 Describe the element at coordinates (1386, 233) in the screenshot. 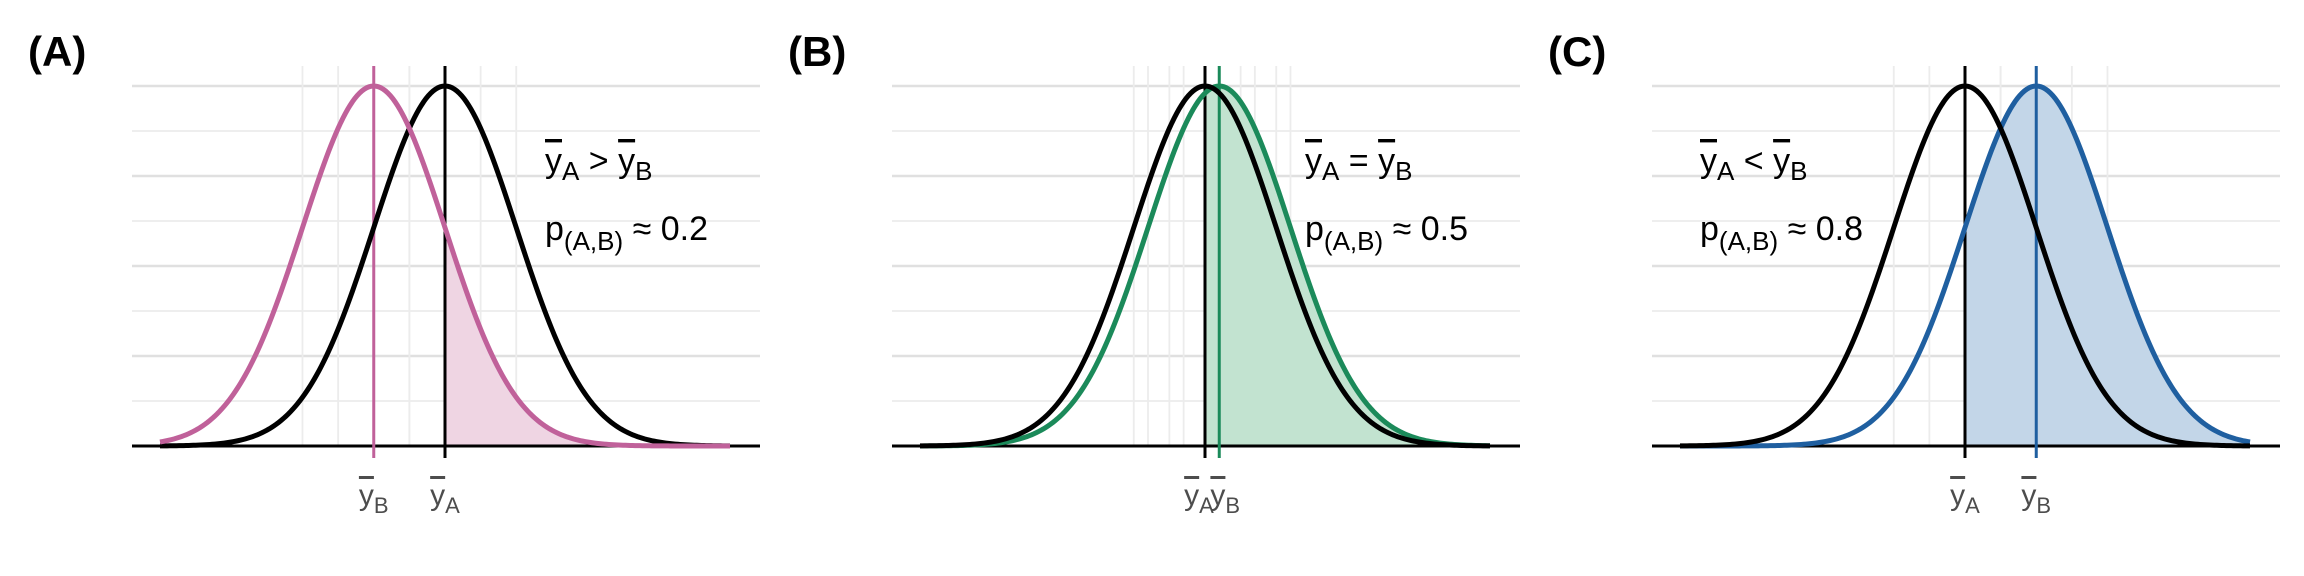

I see `probability-text: p(A,B) ≈ 0.5` at that location.